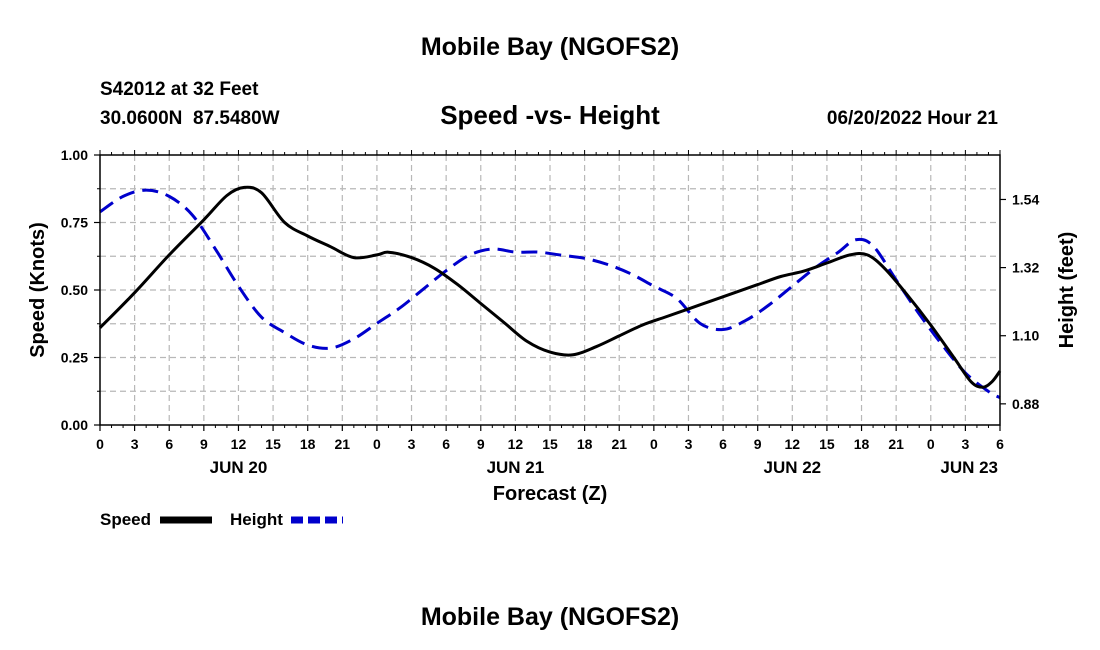 This screenshot has height=650, width=1100. Describe the element at coordinates (74, 155) in the screenshot. I see `y-left-tick-label: 1.00` at that location.